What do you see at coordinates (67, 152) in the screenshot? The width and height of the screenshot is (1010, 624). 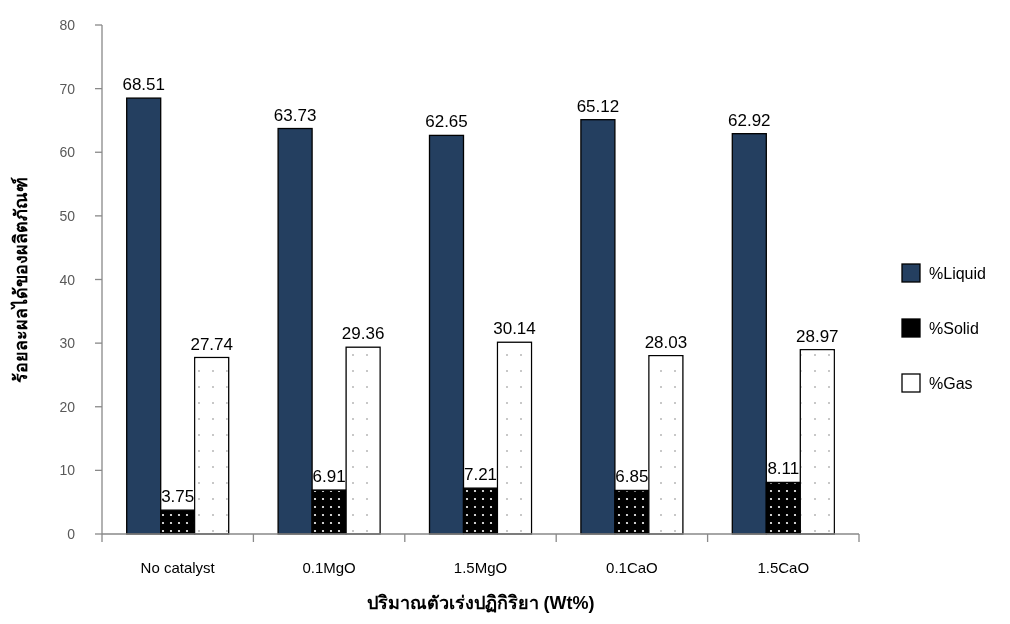 I see `y-tick-label: 60` at bounding box center [67, 152].